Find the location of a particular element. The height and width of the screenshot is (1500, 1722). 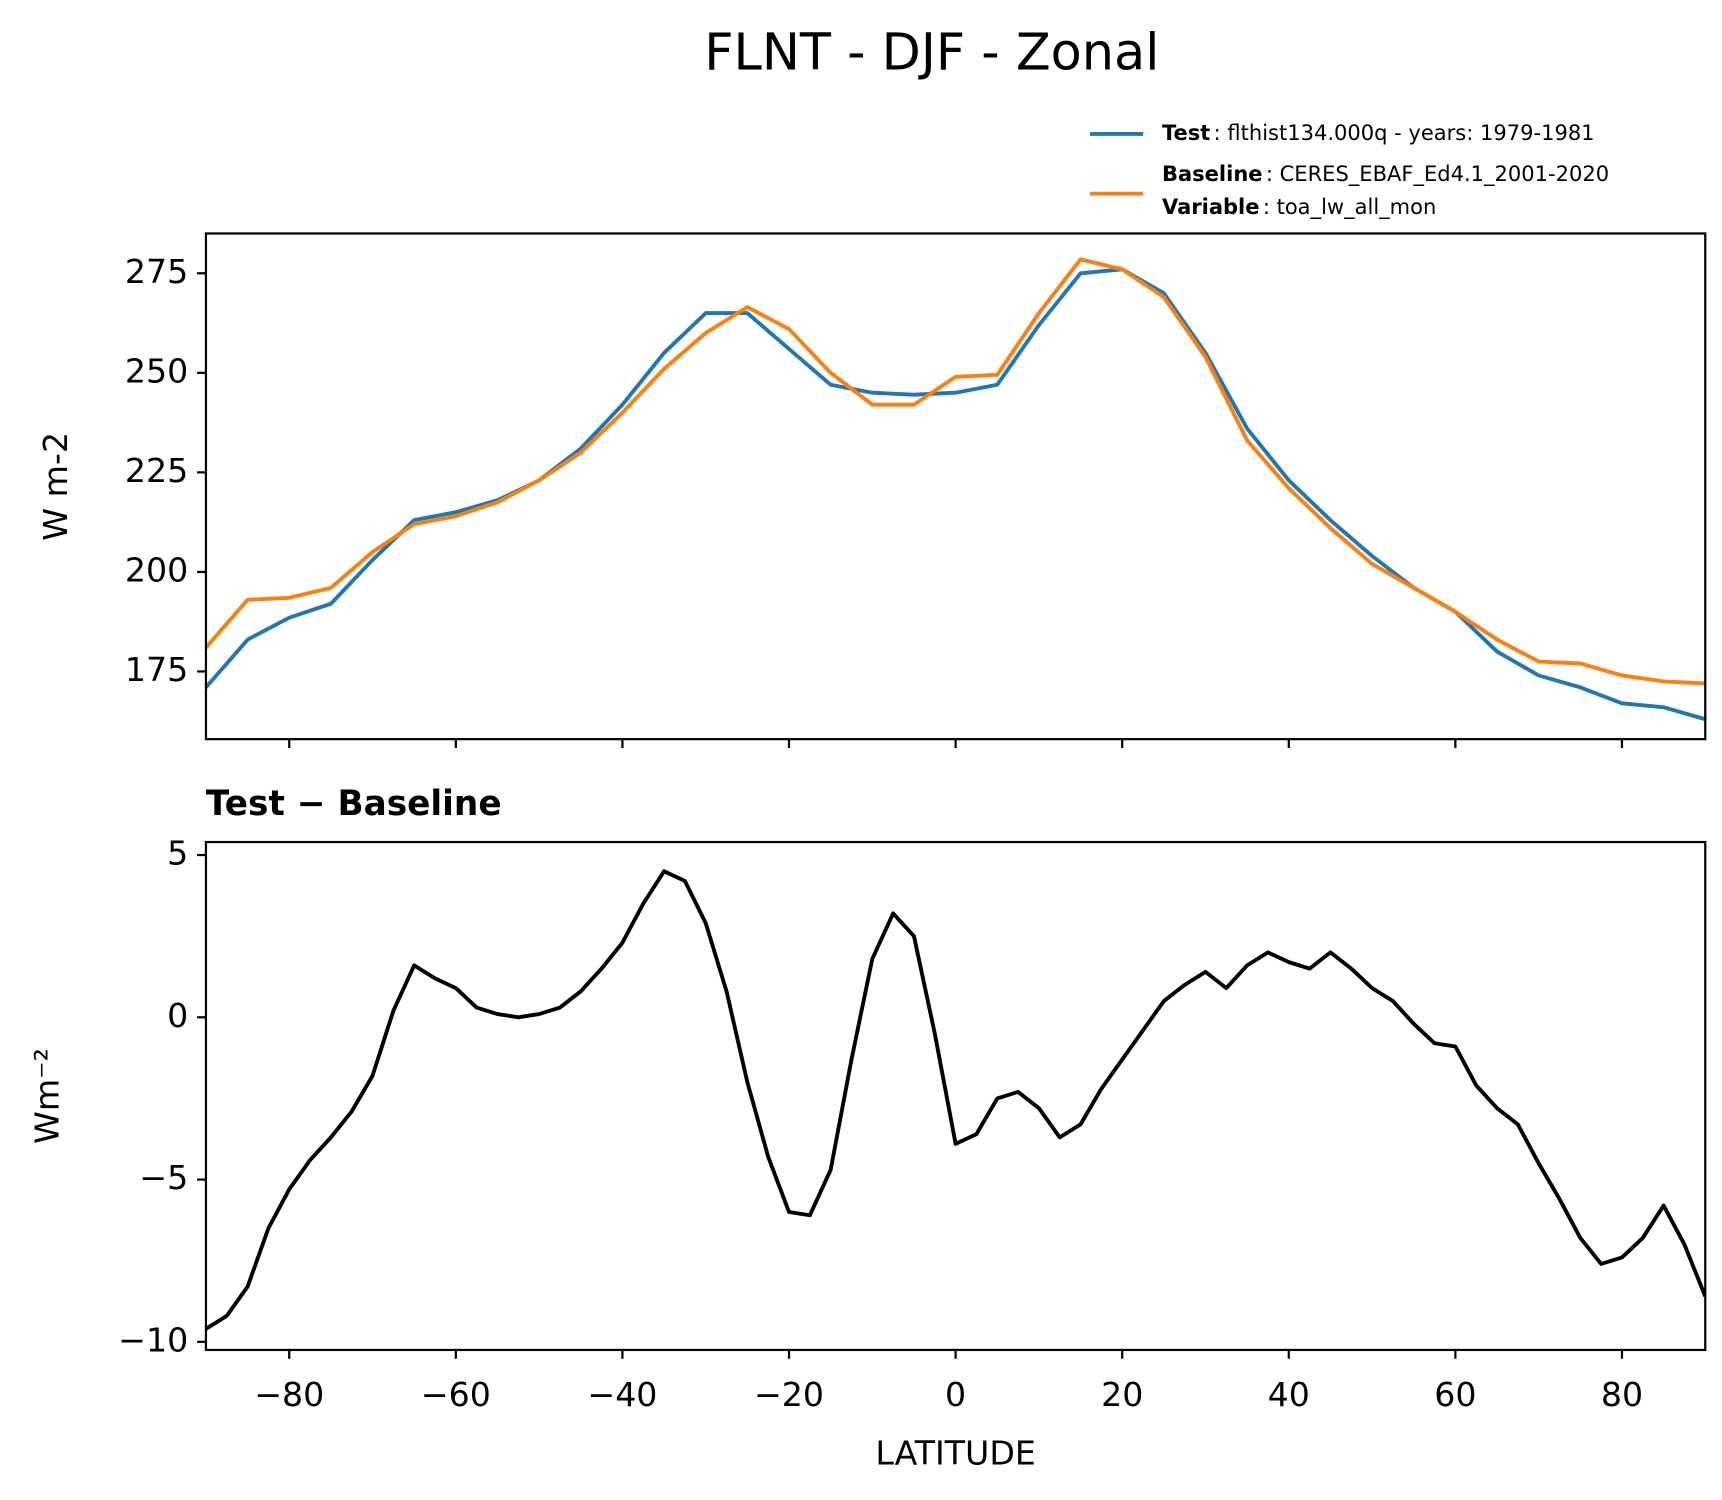

x-tick-label: −60 is located at coordinates (456, 1394).